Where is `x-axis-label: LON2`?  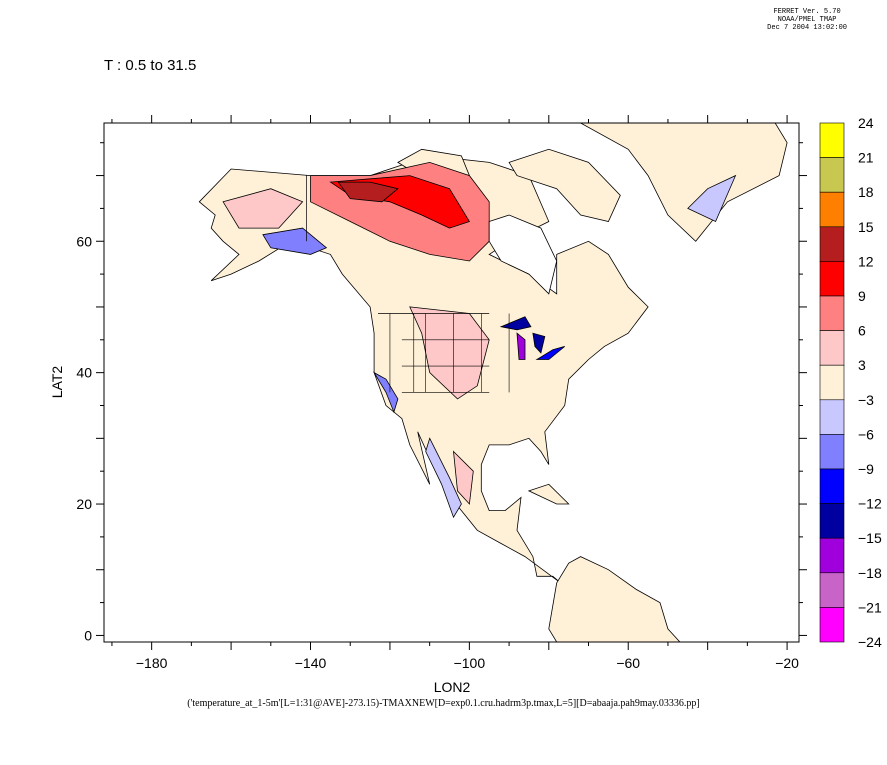
x-axis-label: LON2 is located at coordinates (452, 687).